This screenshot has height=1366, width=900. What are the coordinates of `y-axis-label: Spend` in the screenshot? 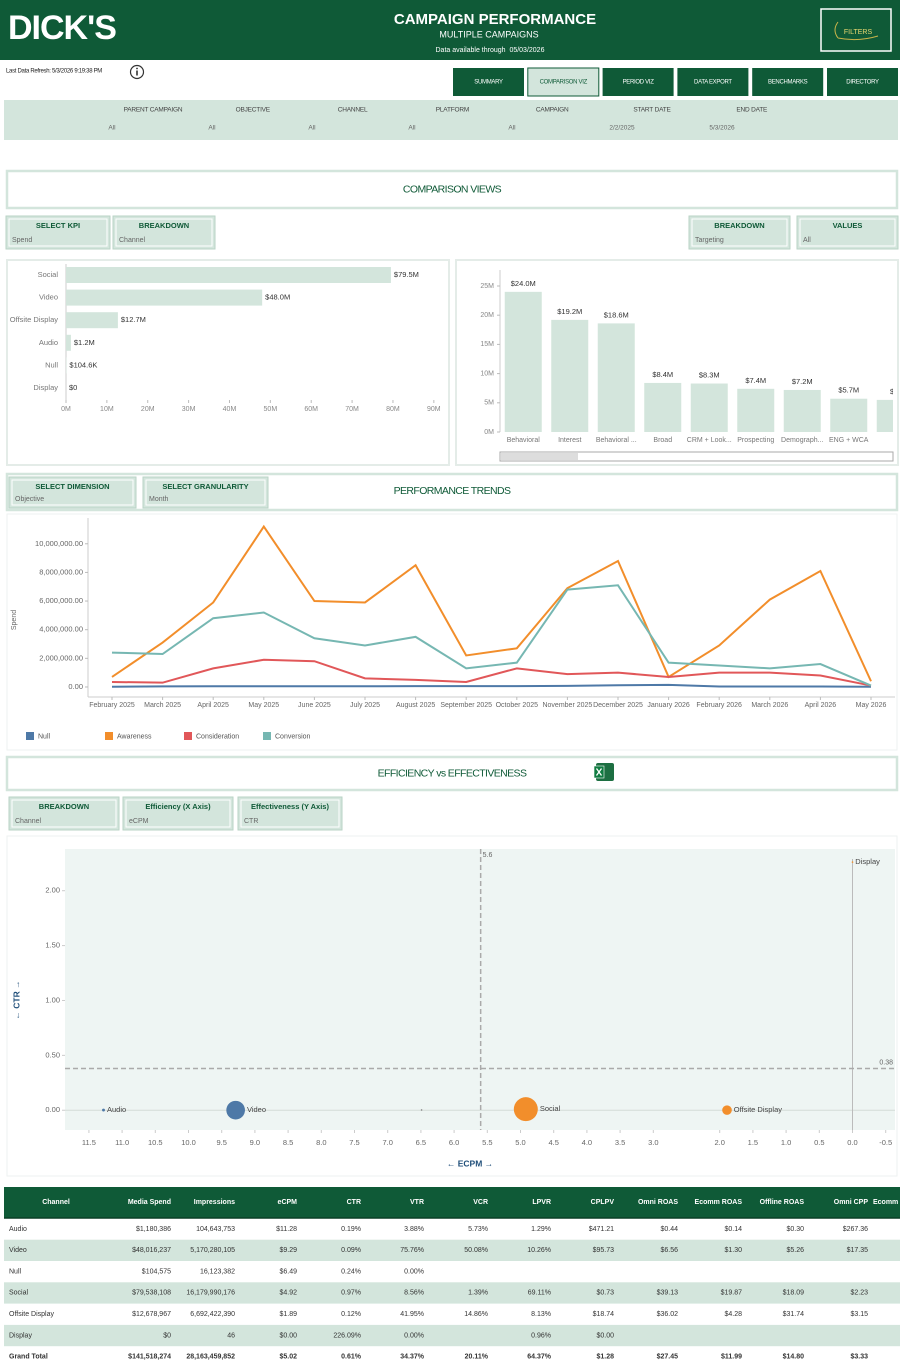 It's located at (14, 620).